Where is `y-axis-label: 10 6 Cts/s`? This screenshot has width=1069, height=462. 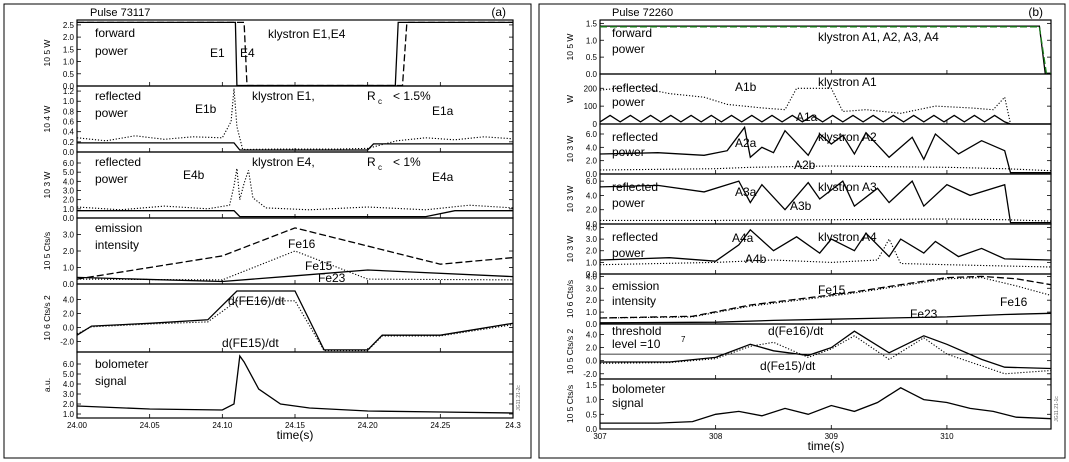 y-axis-label: 10 6 Cts/s is located at coordinates (570, 299).